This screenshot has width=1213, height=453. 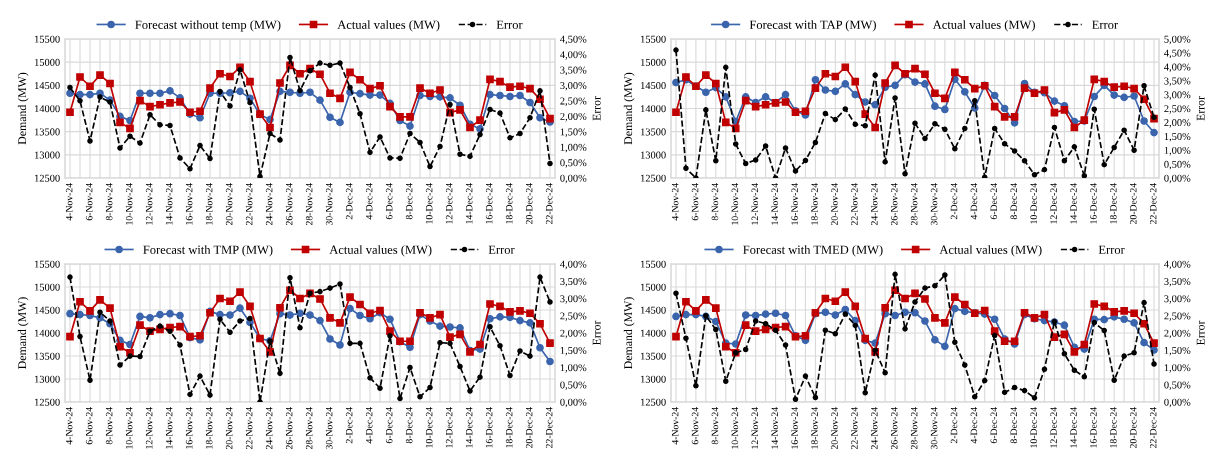 I want to click on x-tick-label: 12-Nov-24, so click(x=755, y=204).